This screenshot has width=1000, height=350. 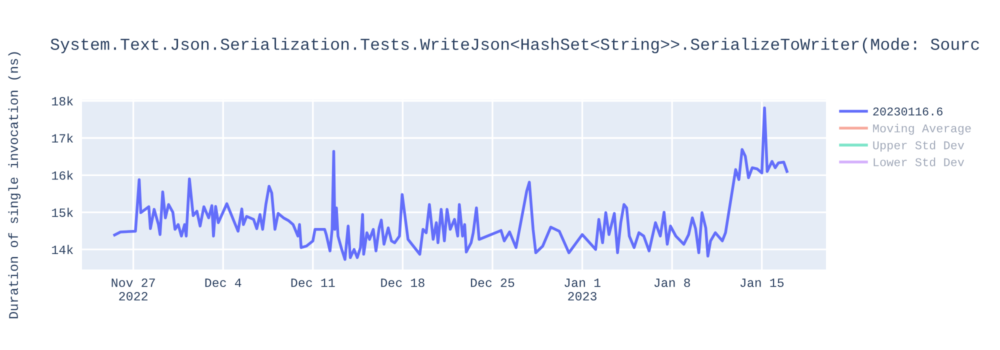 I want to click on chart-title: System.Text.Json.Serialization.Tests.WriteJson<HashSet<String>>.SerializeToWriter(Mode: Sourc, so click(x=514, y=46).